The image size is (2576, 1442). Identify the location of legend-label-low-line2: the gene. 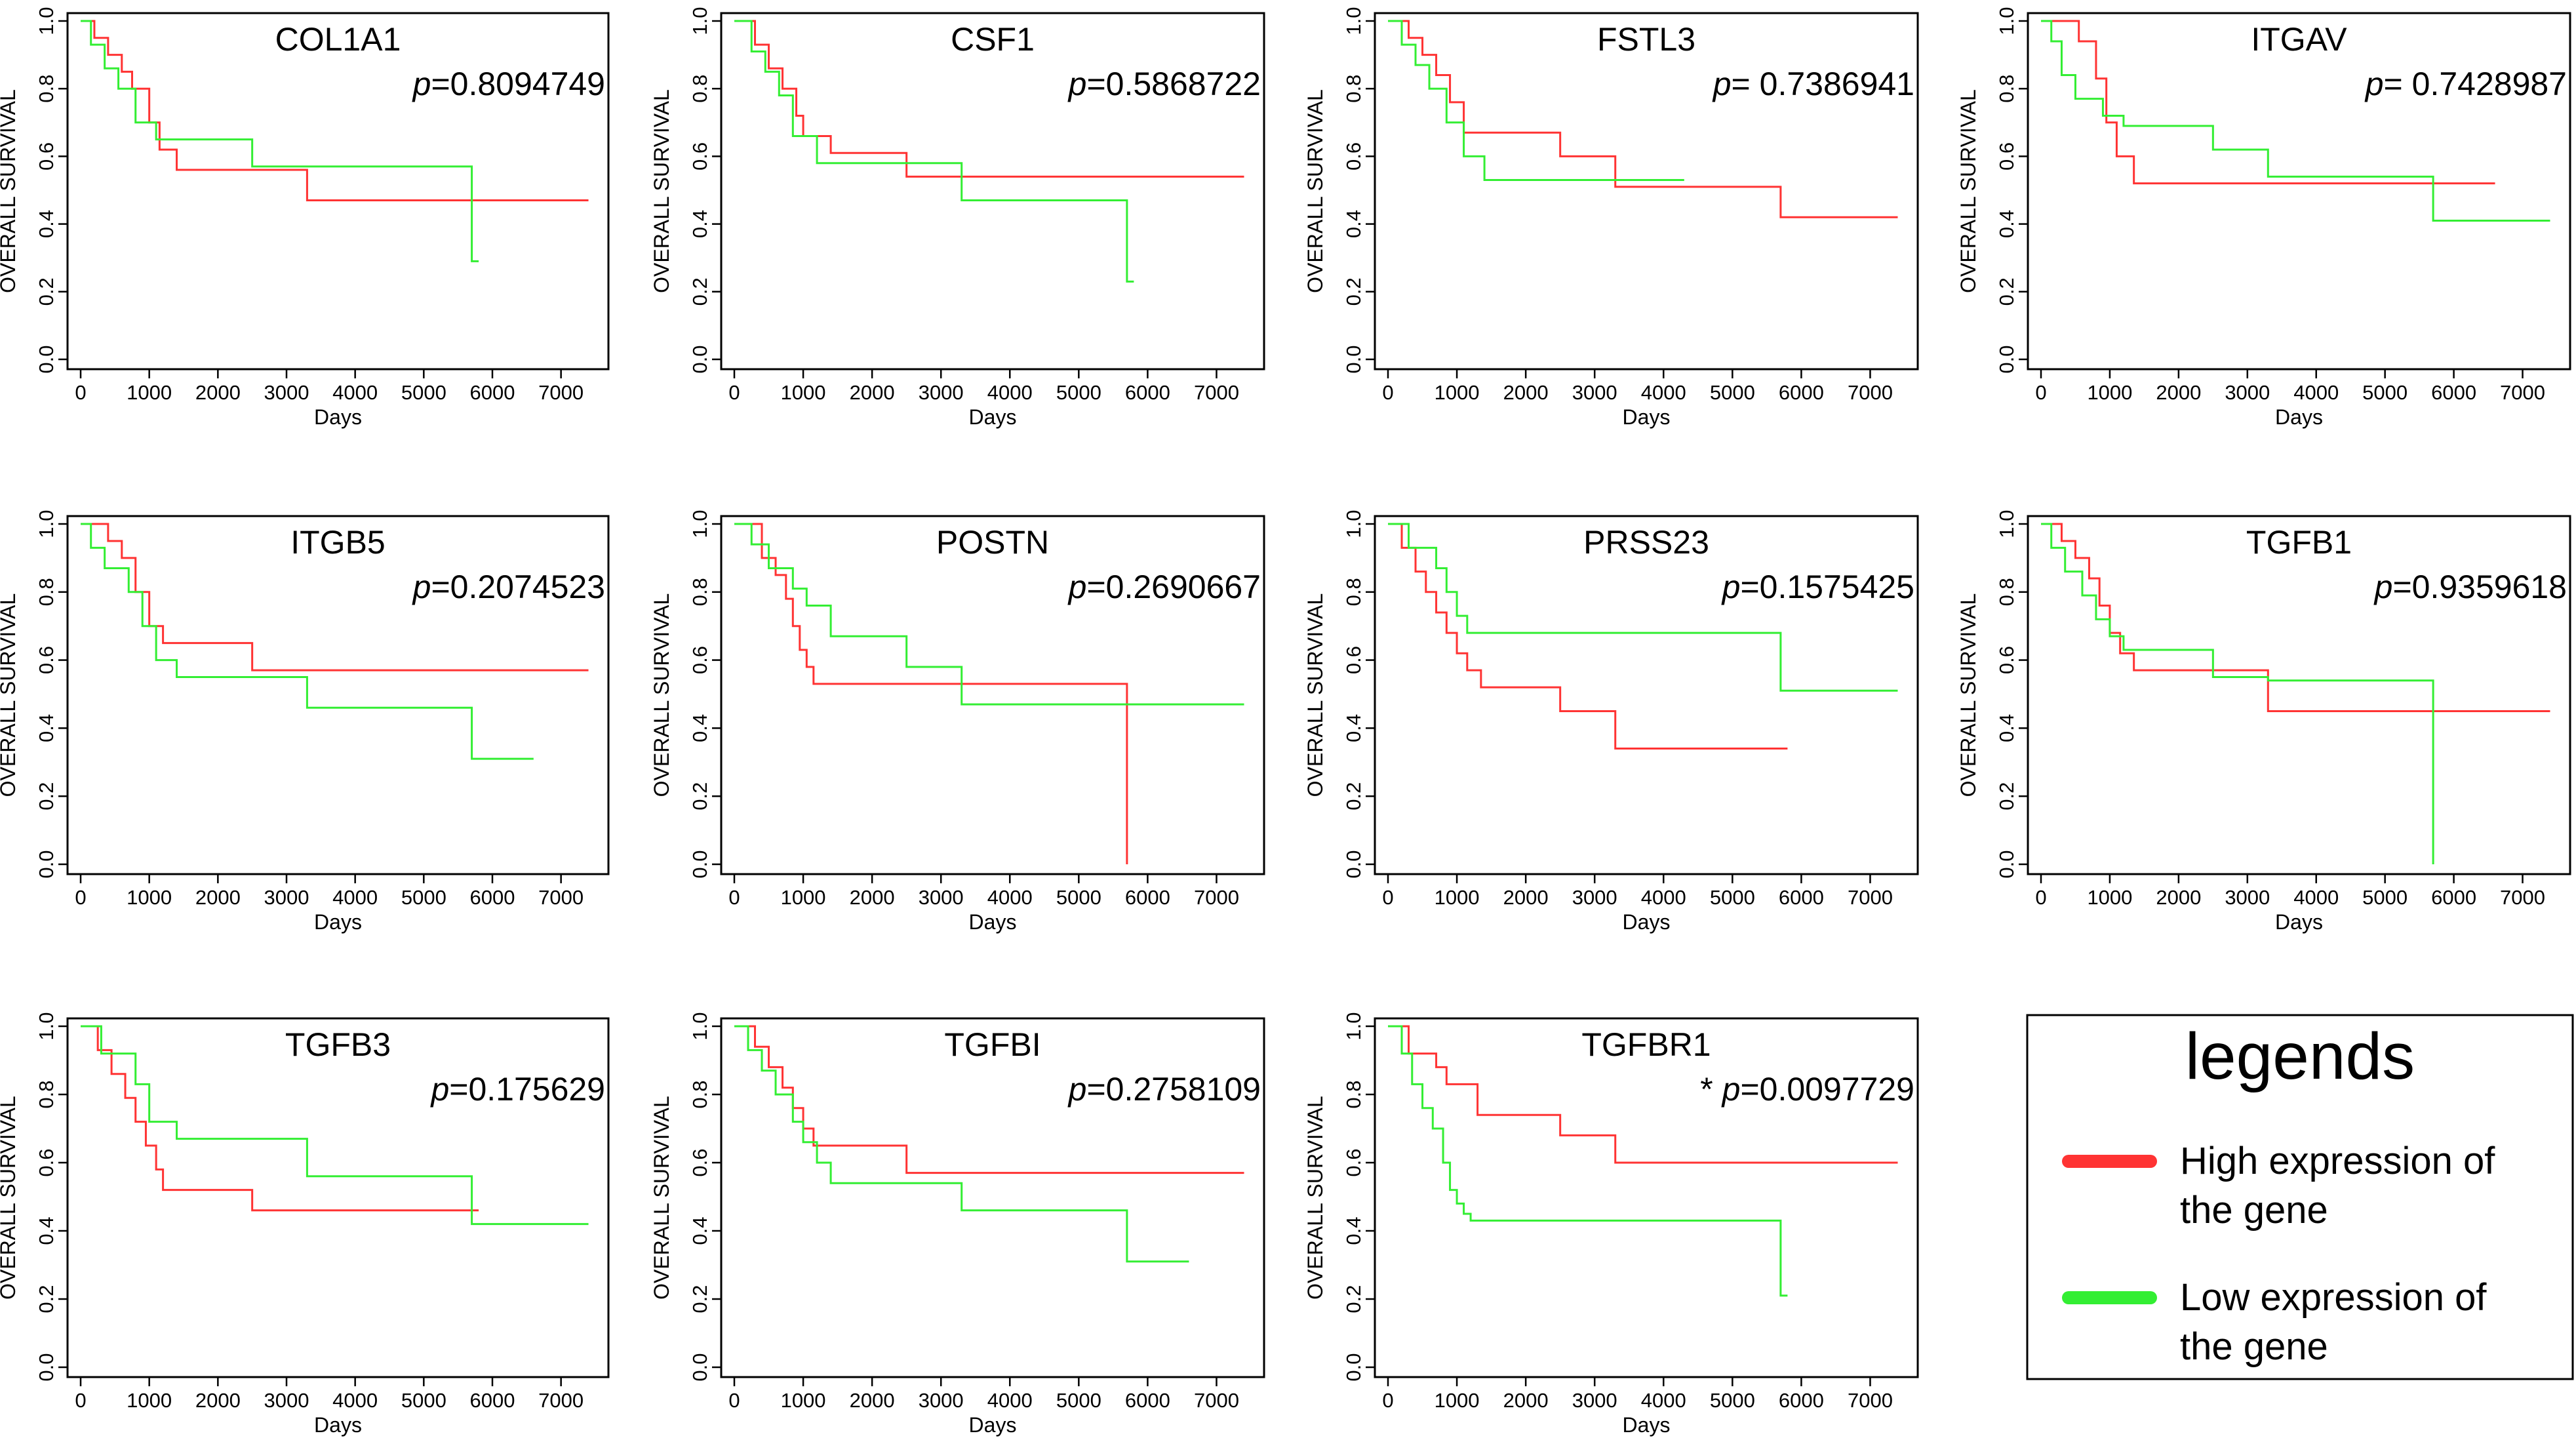
(2254, 1346).